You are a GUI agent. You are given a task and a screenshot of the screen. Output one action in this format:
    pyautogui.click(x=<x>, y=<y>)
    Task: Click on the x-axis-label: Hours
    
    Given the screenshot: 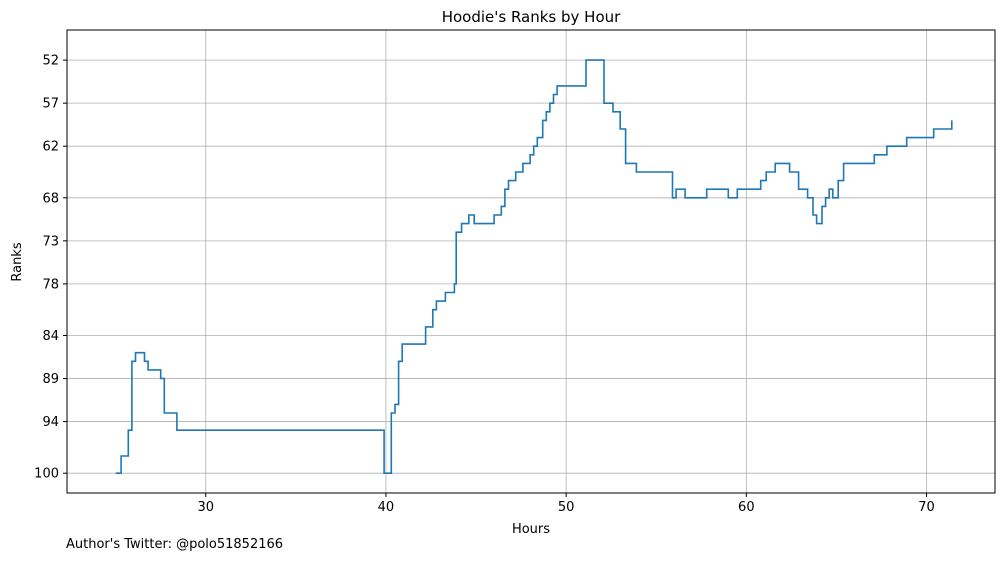 What is the action you would take?
    pyautogui.click(x=531, y=529)
    